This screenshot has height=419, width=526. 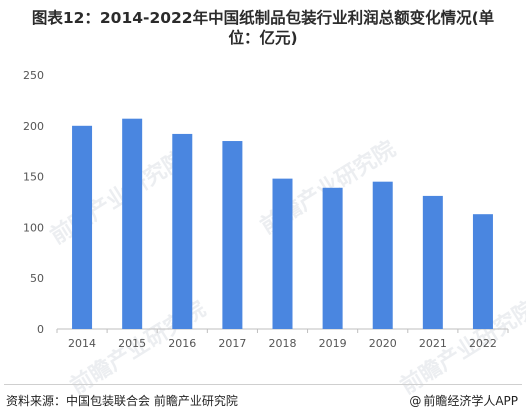 What do you see at coordinates (132, 343) in the screenshot?
I see `x-tick-label: 2015` at bounding box center [132, 343].